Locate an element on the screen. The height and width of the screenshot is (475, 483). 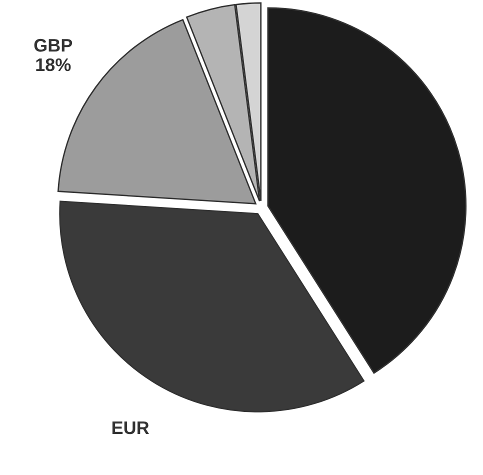
slice-label: GBP is located at coordinates (53, 45).